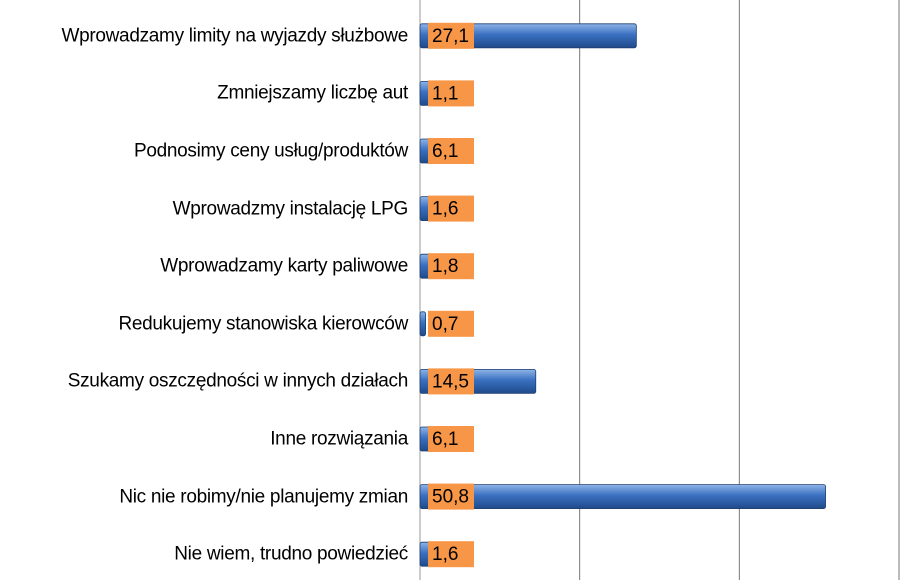 The image size is (900, 580). Describe the element at coordinates (312, 93) in the screenshot. I see `category-label: Zmniejszamy liczbę aut` at that location.